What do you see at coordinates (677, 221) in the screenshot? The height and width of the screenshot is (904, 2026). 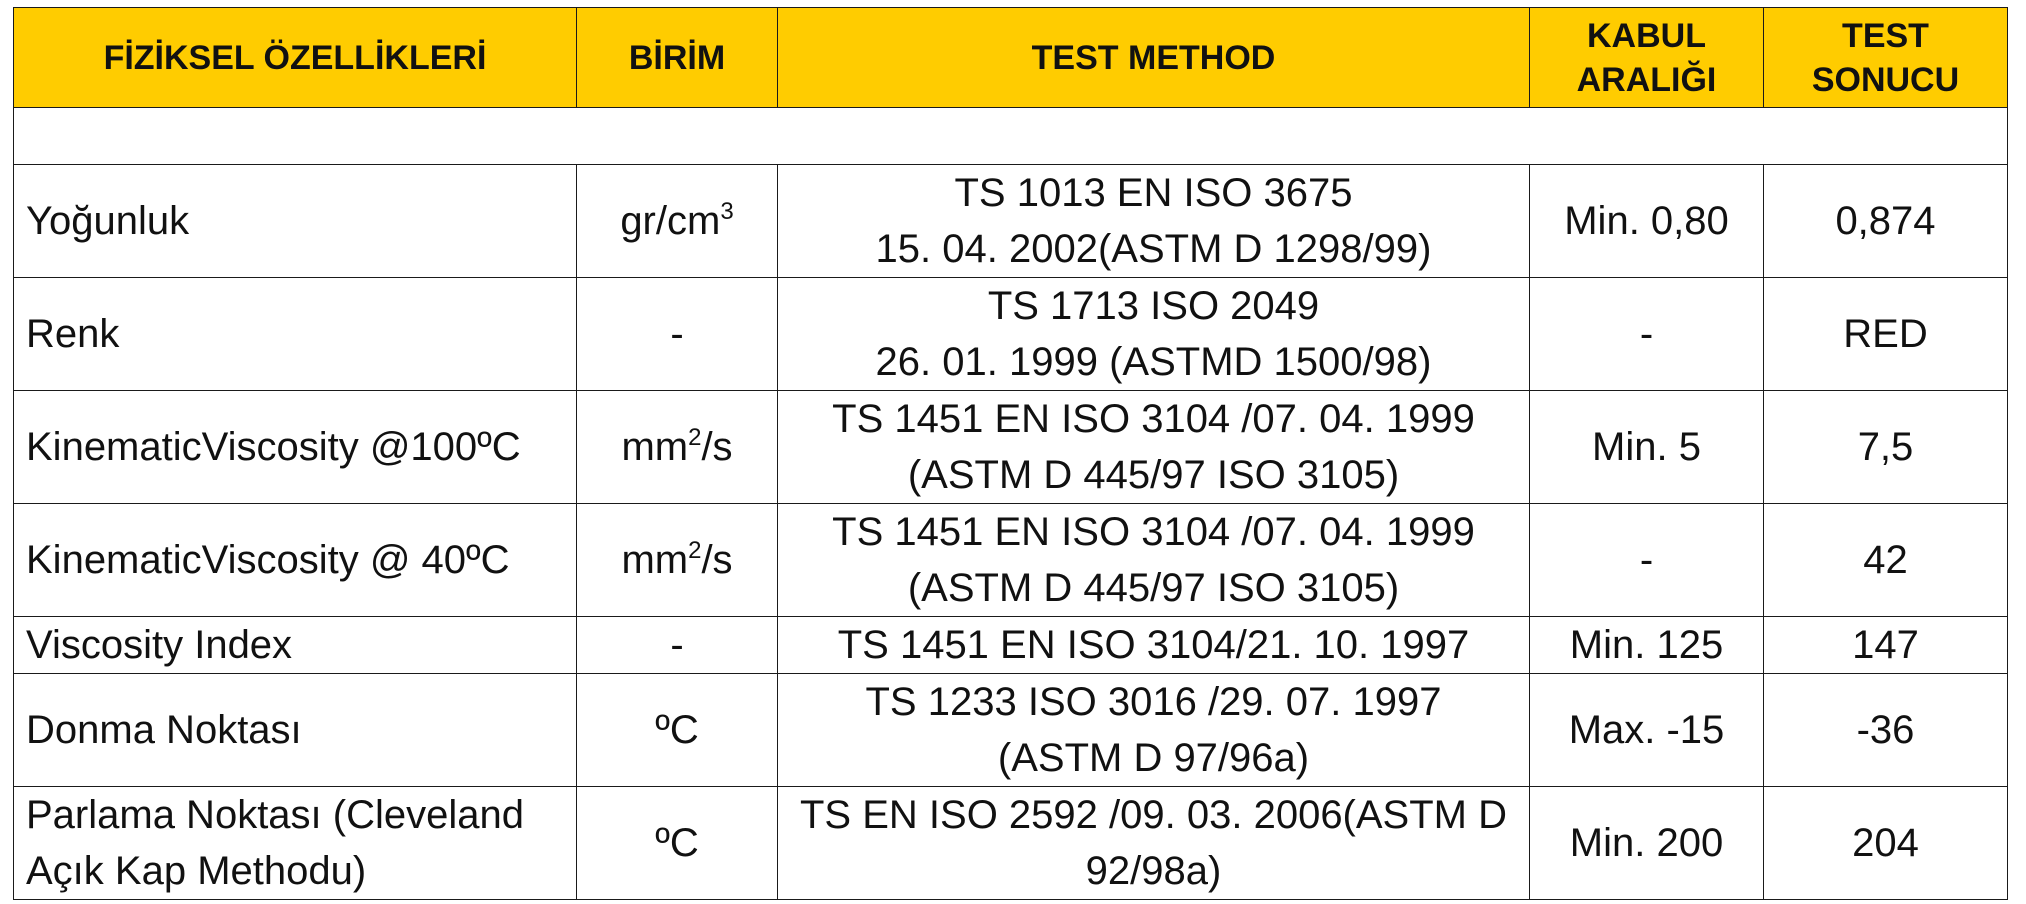 I see `unit-cell: gr/cm3` at bounding box center [677, 221].